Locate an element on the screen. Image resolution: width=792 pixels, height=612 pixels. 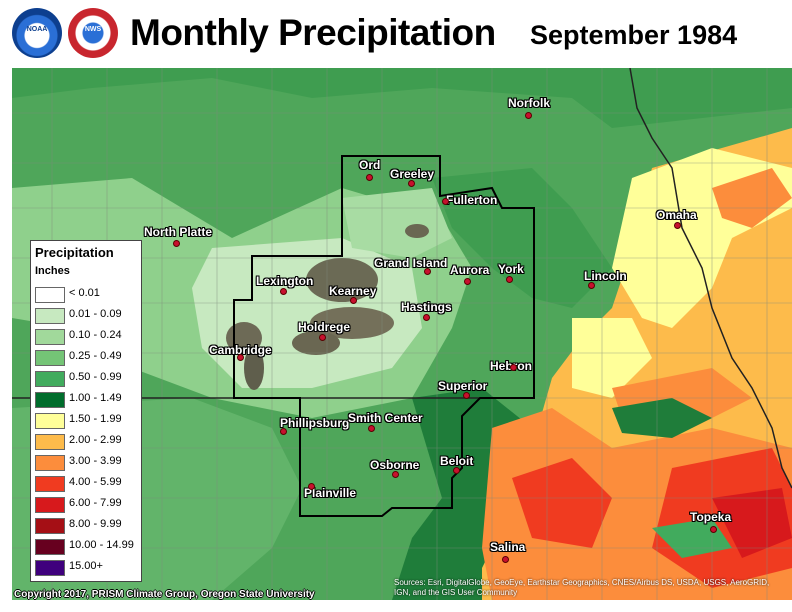
legend-item: 0.10 - 0.24 is located at coordinates (87, 336).